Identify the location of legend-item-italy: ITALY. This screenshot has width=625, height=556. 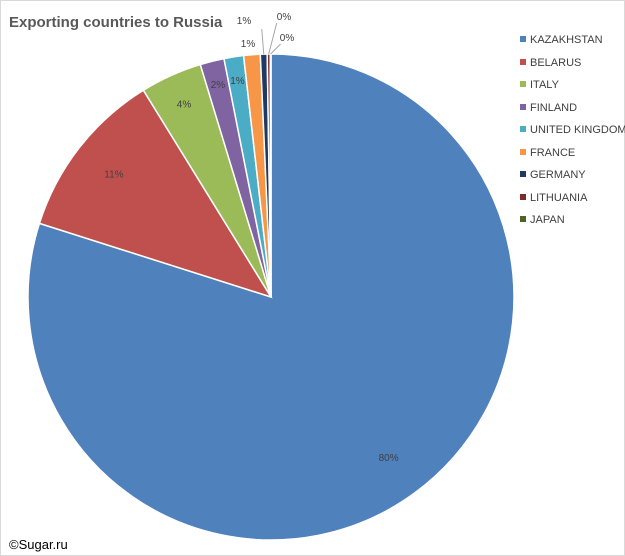
(572, 89).